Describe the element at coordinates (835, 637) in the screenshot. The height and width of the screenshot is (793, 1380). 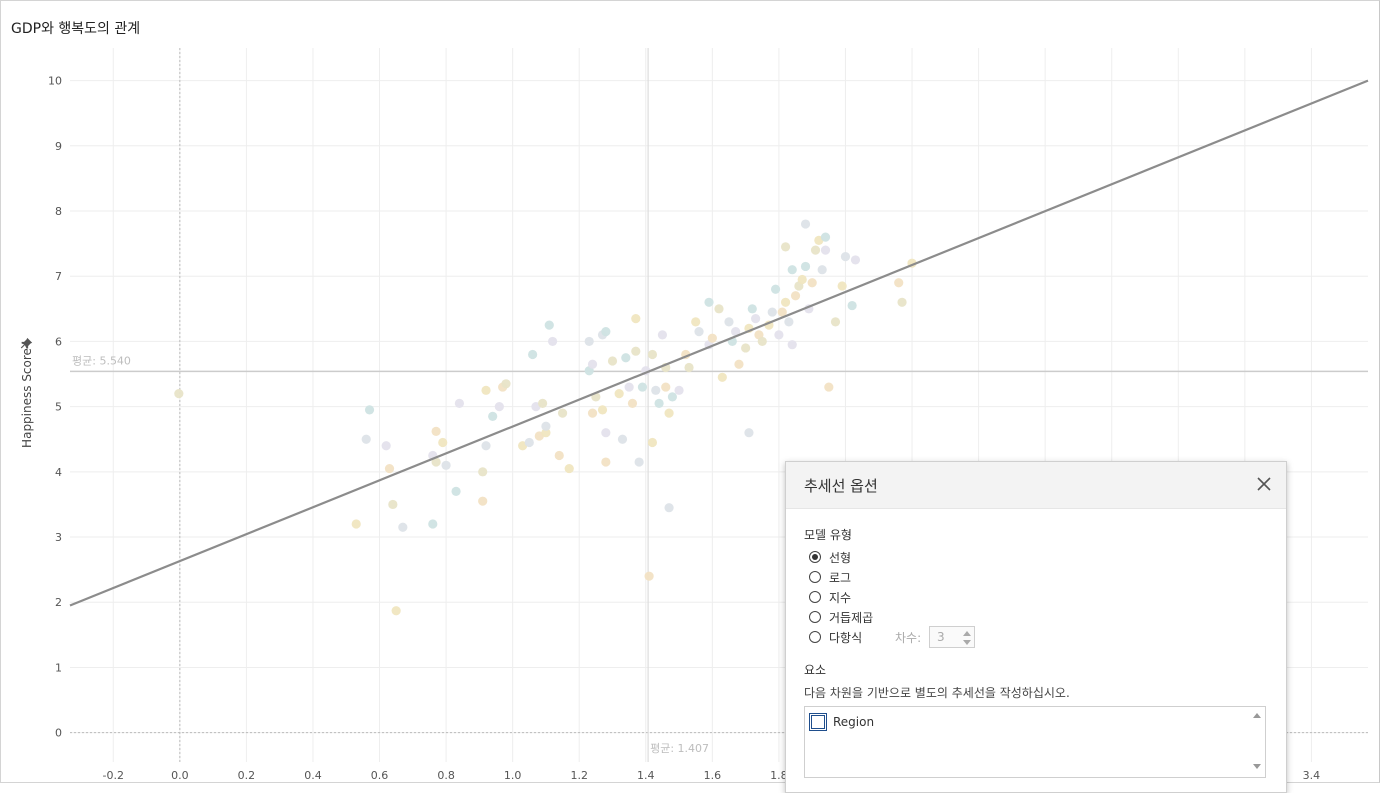
I see `radio-polynomial: 다항식` at that location.